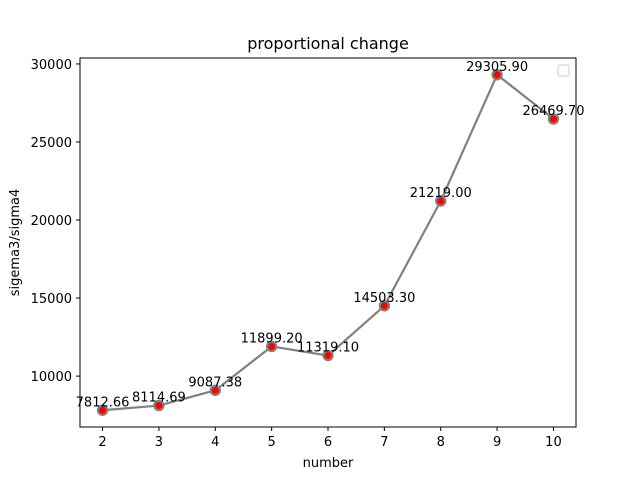  What do you see at coordinates (103, 402) in the screenshot?
I see `data-label: 7812.66` at bounding box center [103, 402].